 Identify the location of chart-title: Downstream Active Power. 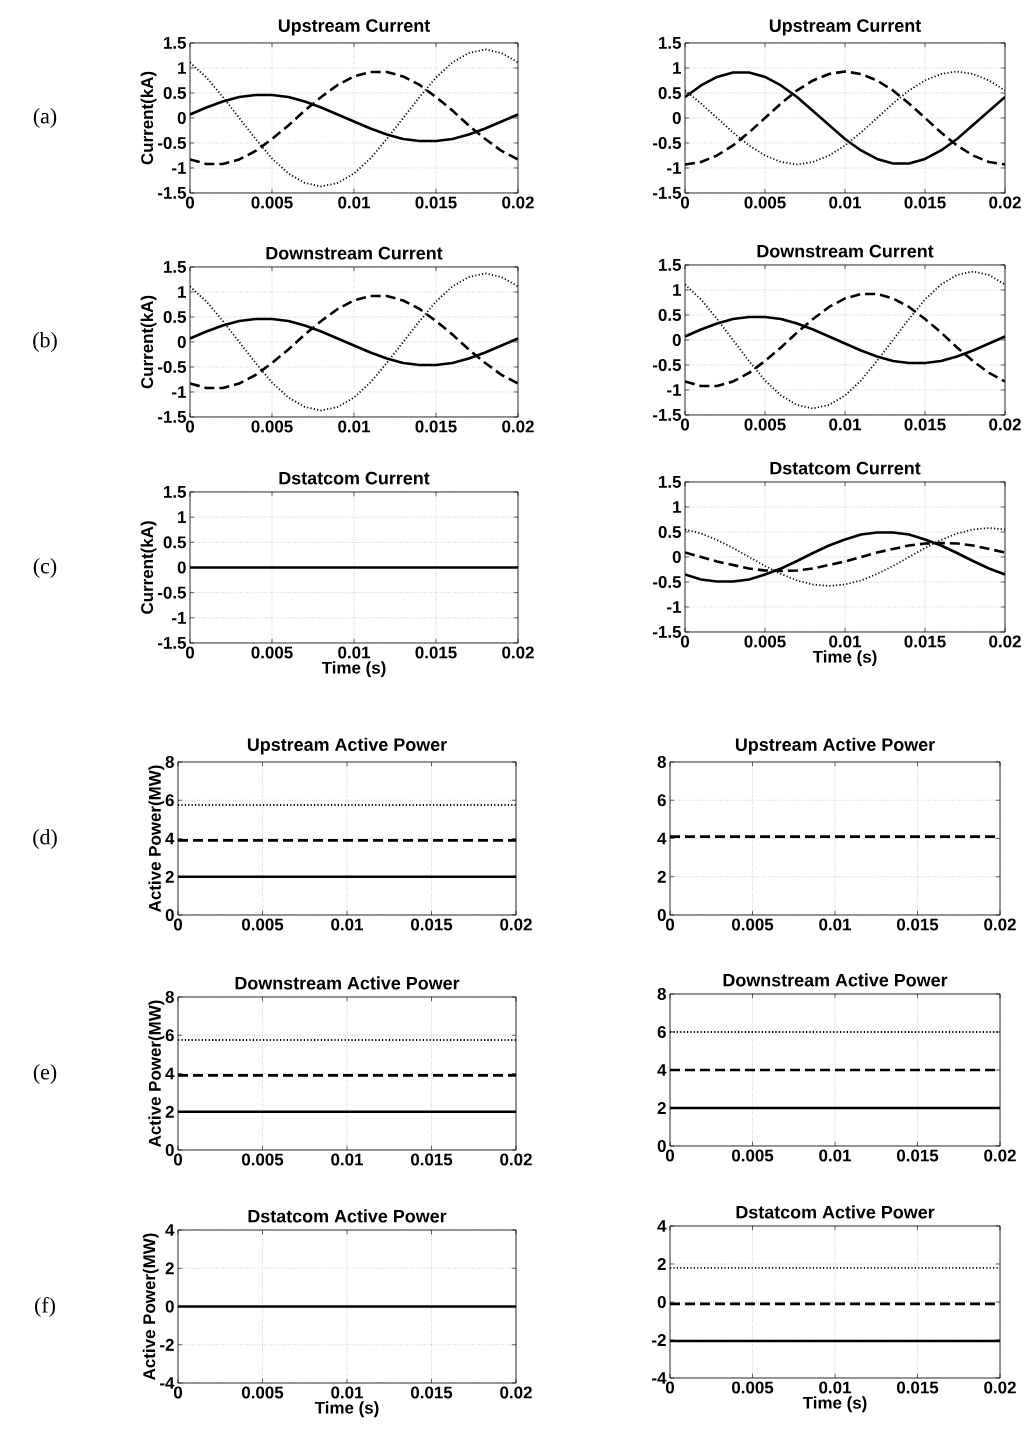
(835, 980).